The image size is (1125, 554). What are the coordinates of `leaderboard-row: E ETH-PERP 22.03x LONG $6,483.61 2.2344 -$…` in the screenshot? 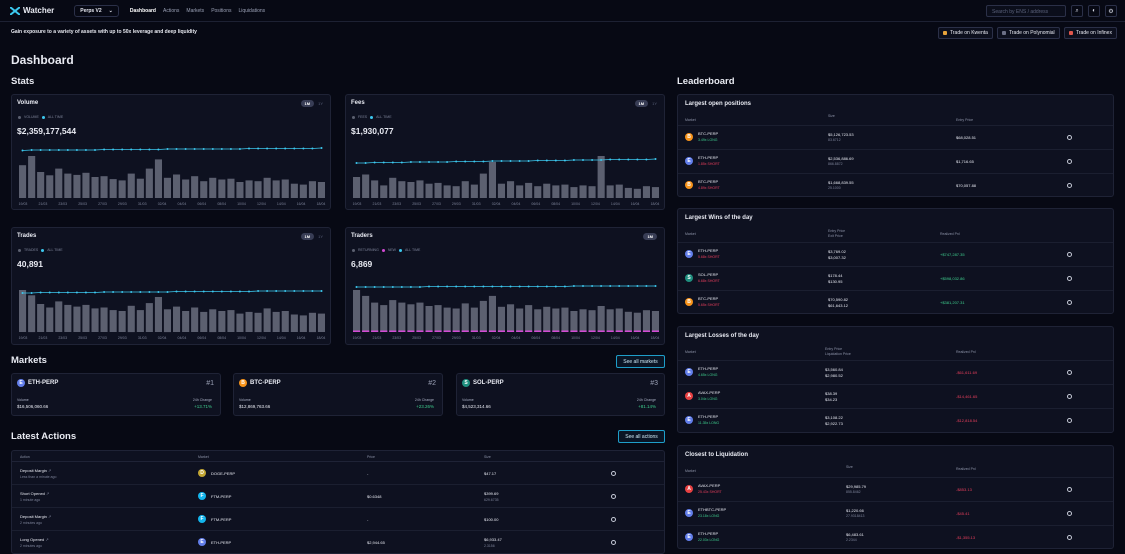 It's located at (895, 536).